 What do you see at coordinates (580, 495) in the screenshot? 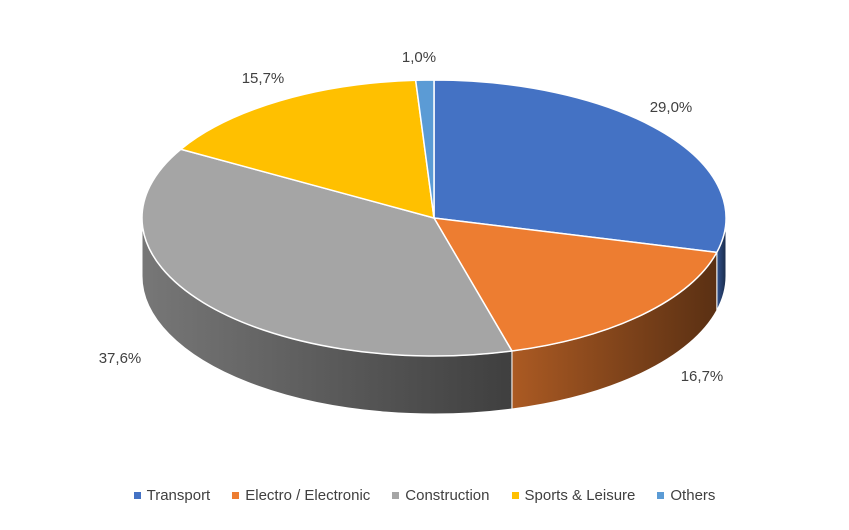
I see `legend-label: Sports & Leisure` at bounding box center [580, 495].